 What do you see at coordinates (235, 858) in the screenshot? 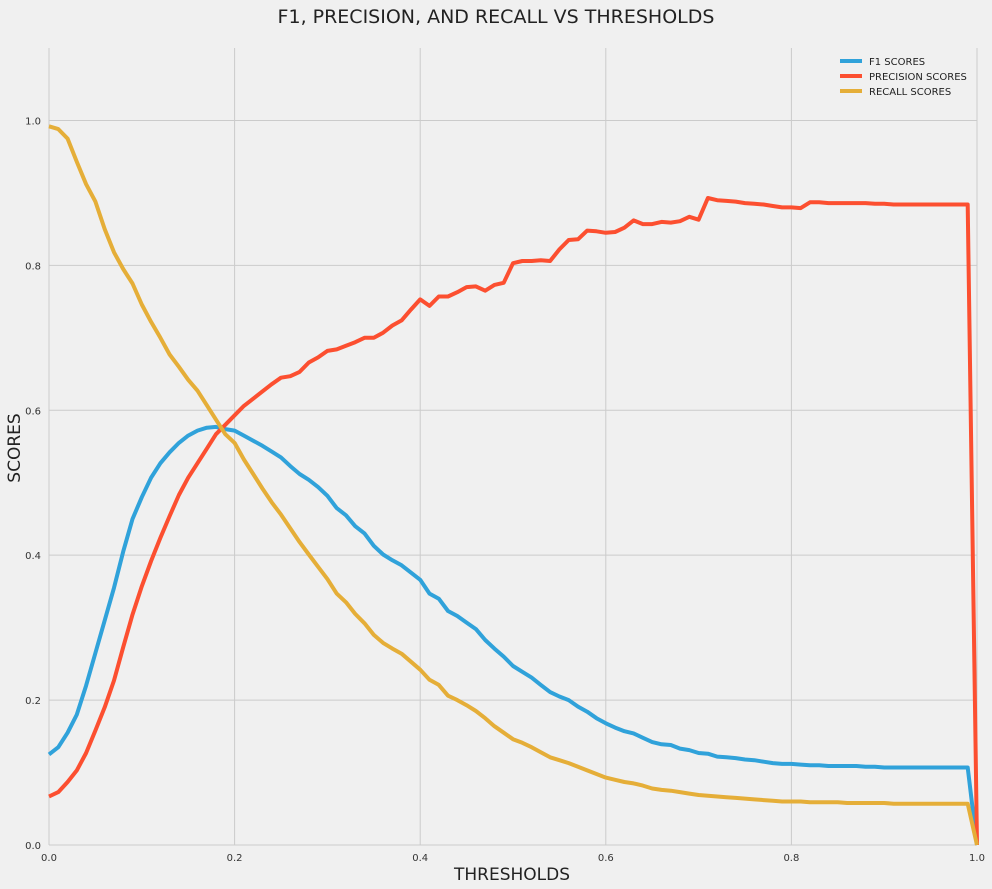
I see `x-tick-label: 0.2` at bounding box center [235, 858].